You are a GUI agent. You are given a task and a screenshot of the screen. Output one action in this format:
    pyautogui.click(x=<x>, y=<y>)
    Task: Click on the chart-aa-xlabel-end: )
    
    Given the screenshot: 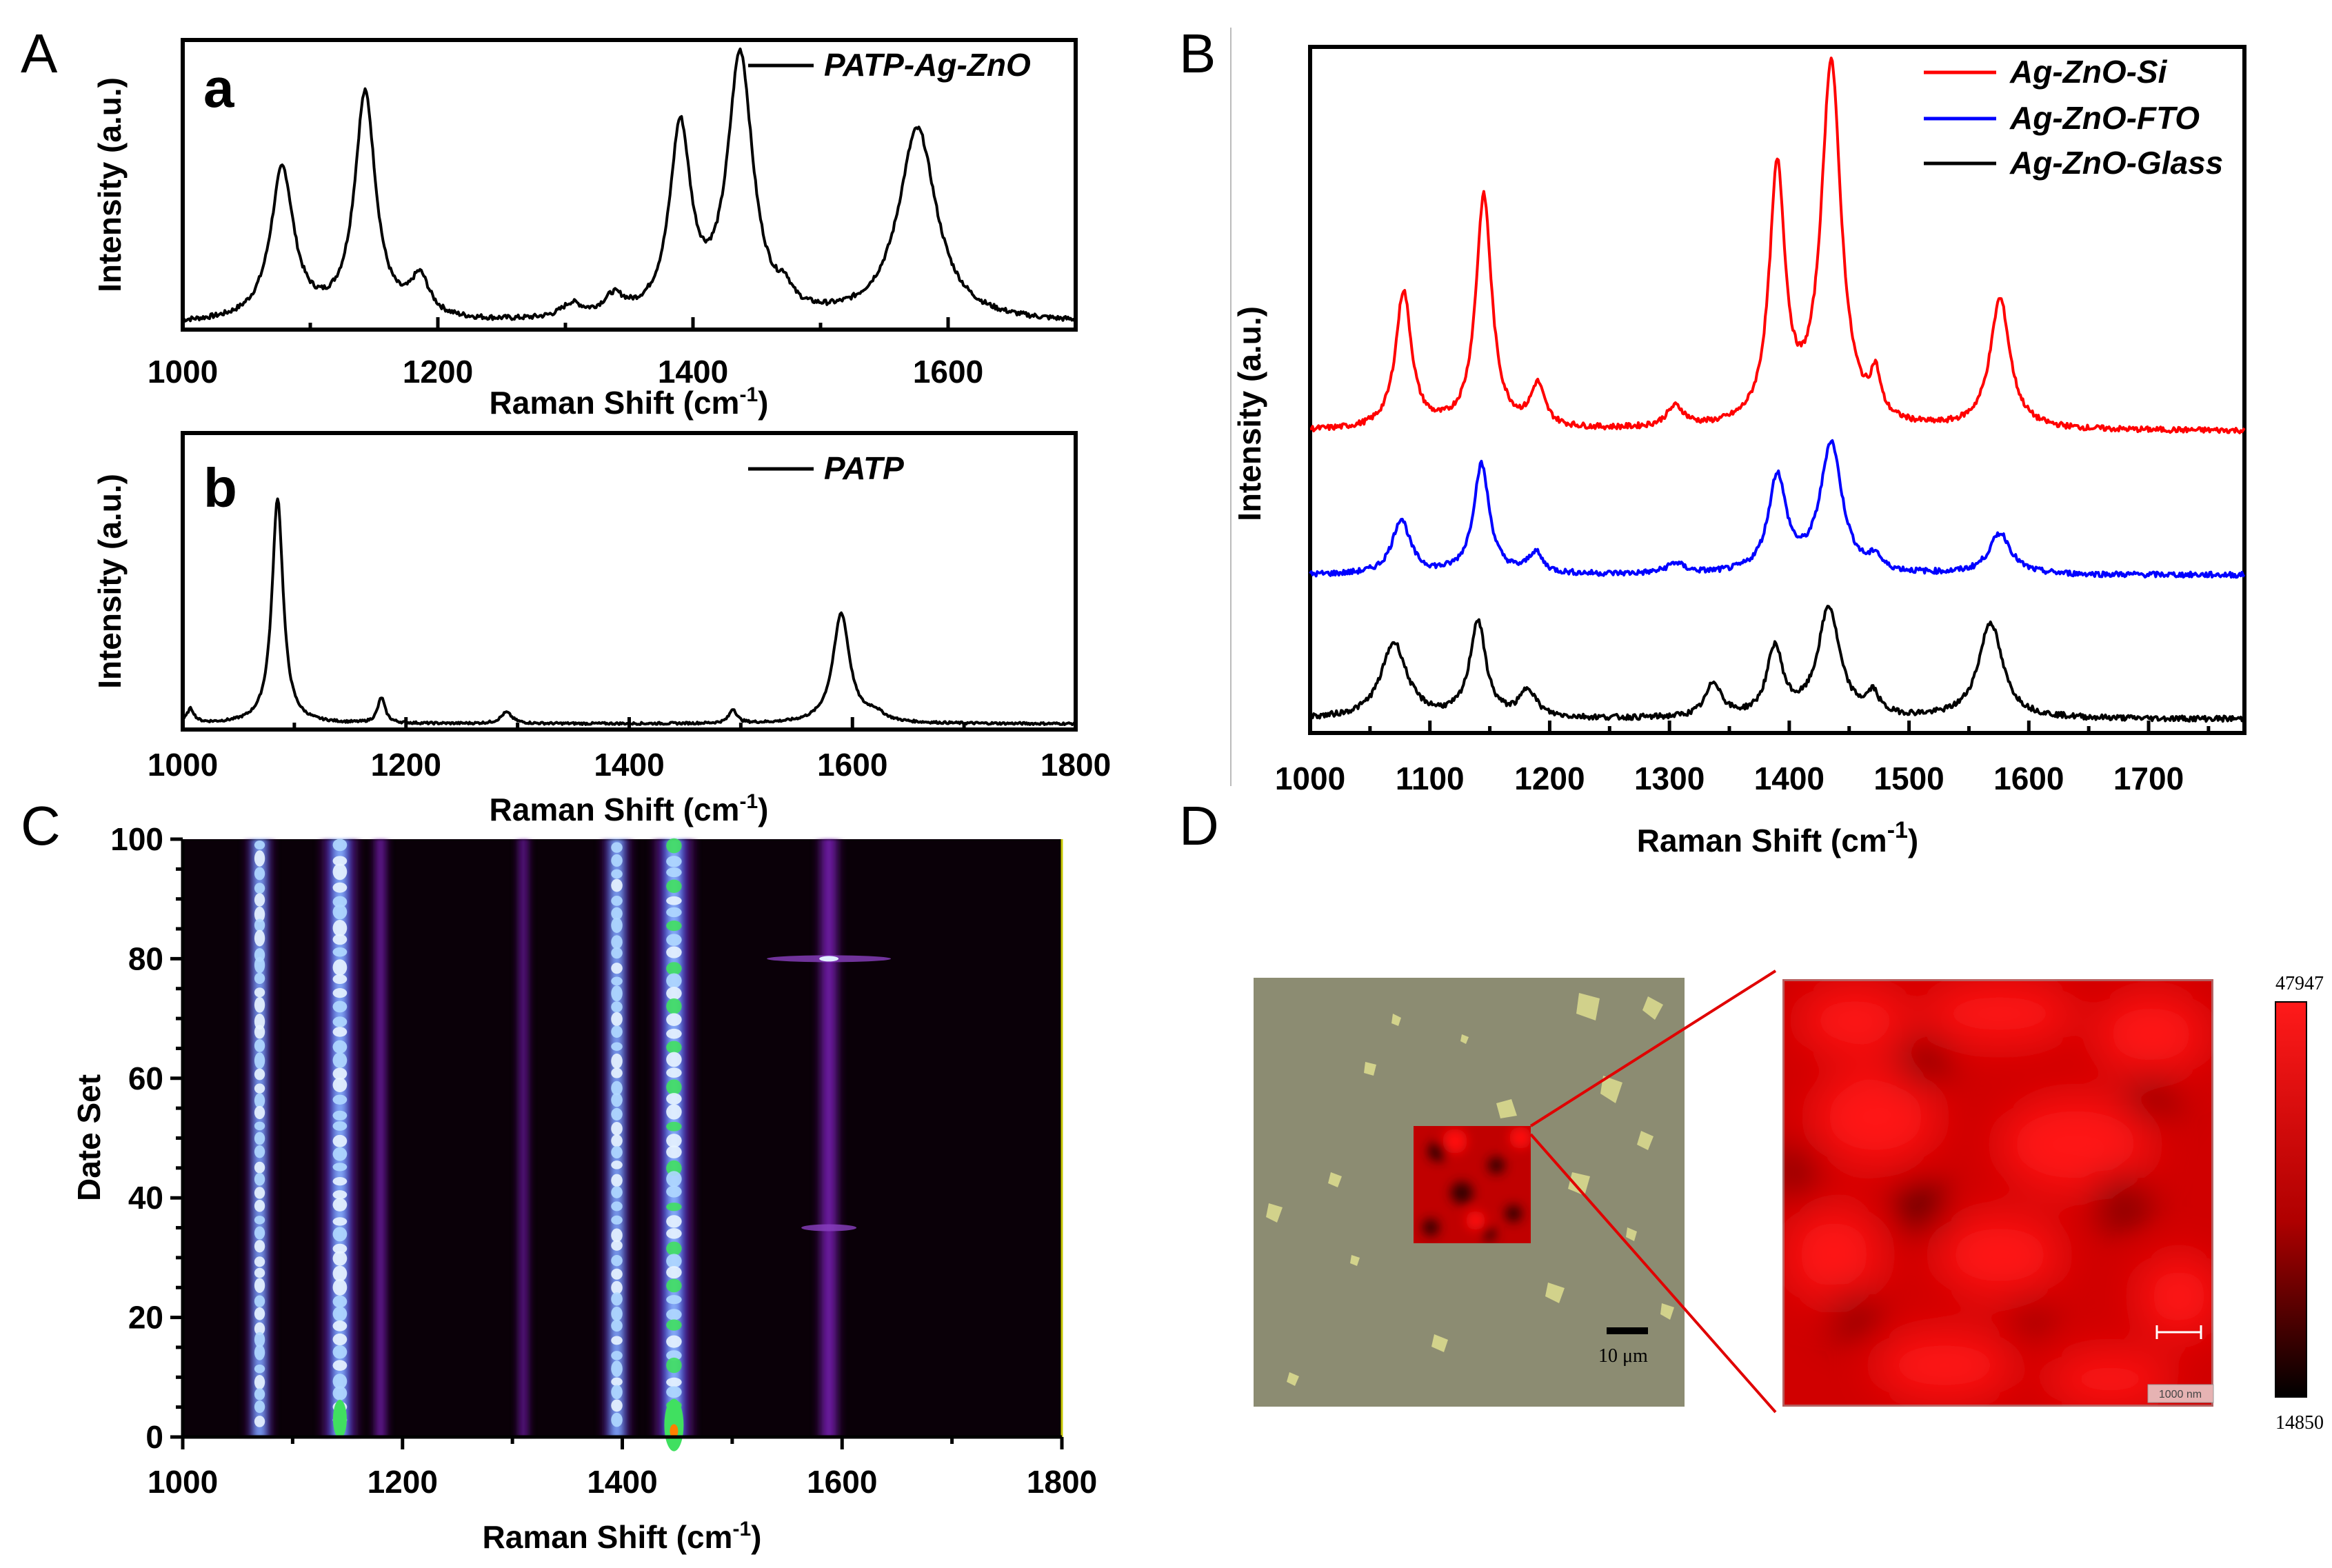 What is the action you would take?
    pyautogui.click(x=763, y=403)
    